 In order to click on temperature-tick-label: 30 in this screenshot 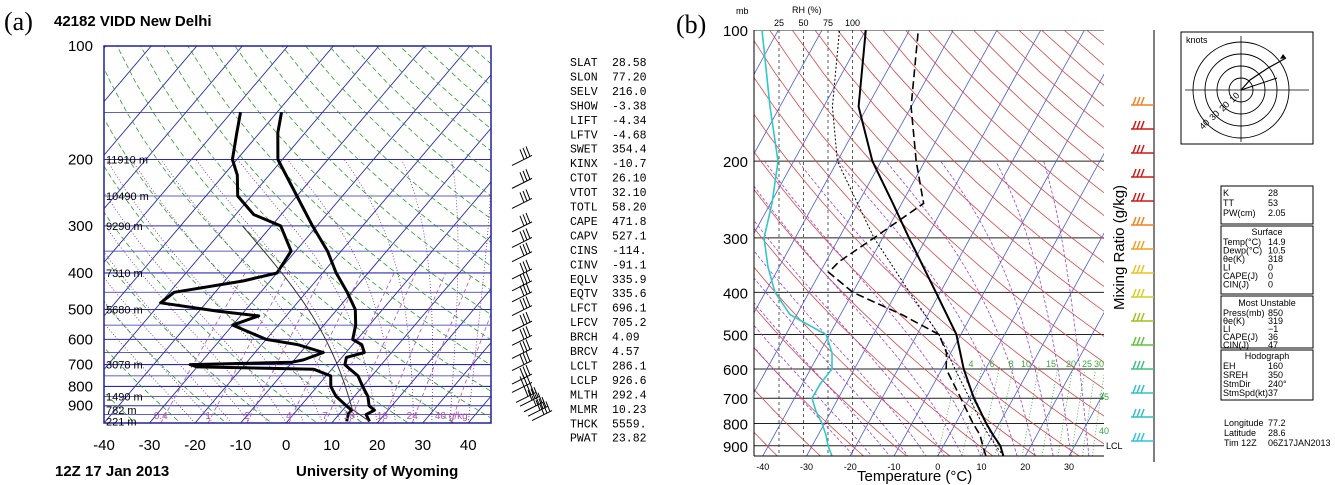, I will do `click(1069, 467)`.